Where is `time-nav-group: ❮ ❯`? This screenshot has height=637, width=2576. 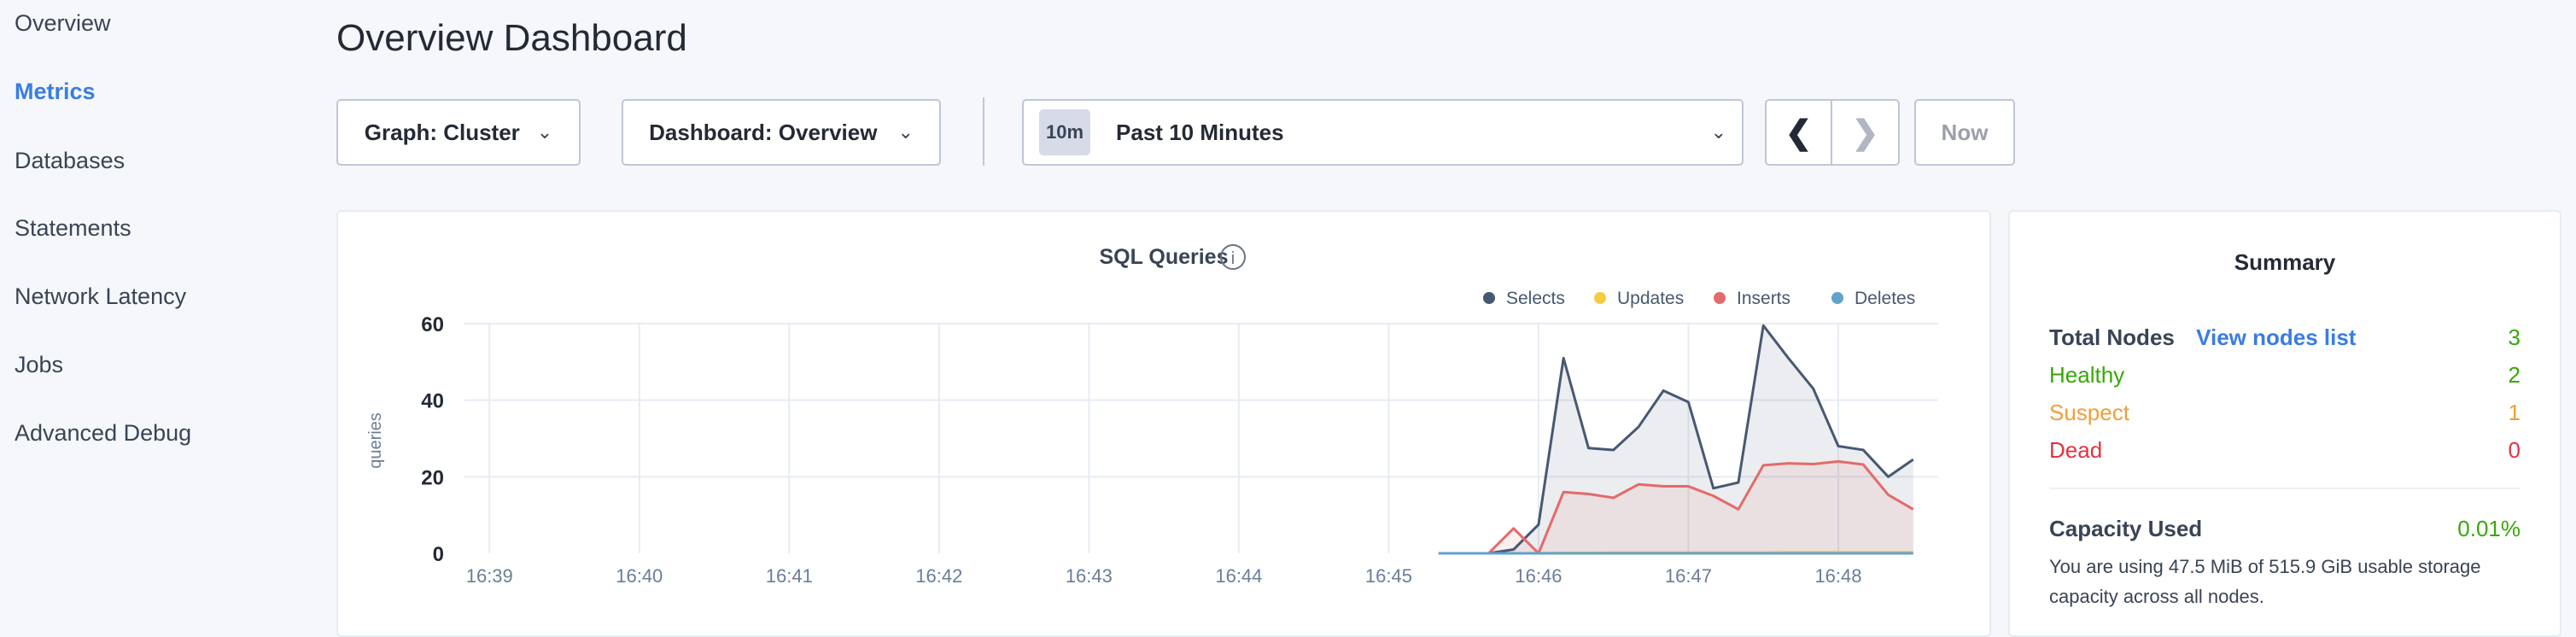
time-nav-group: ❮ ❯ is located at coordinates (1832, 132).